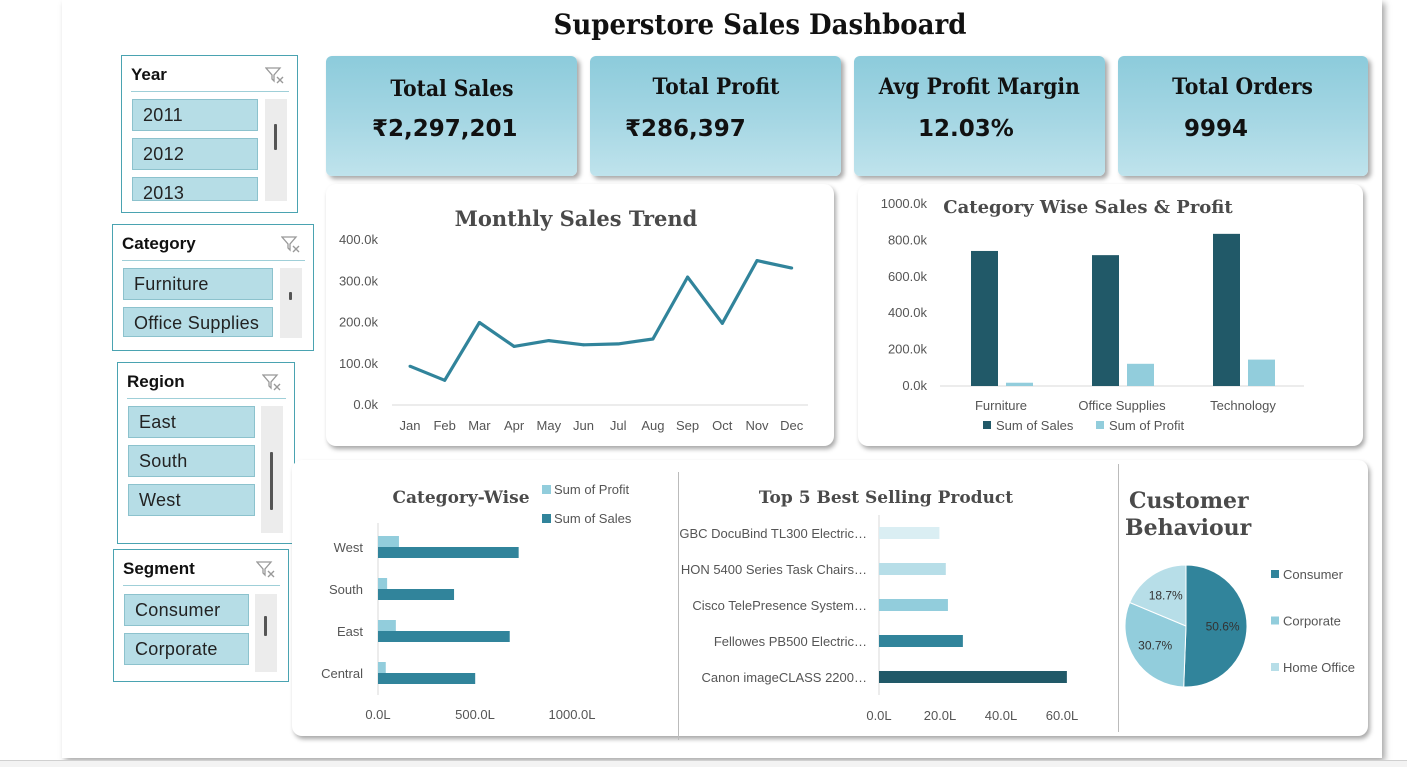 The width and height of the screenshot is (1407, 767). What do you see at coordinates (549, 425) in the screenshot?
I see `x-tick-label: May` at bounding box center [549, 425].